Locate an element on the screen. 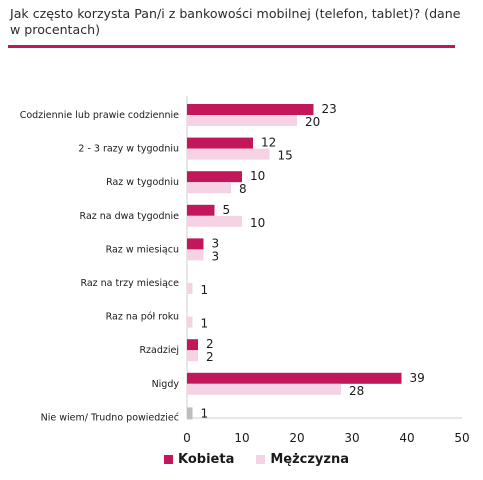 The height and width of the screenshot is (480, 483). category-label-5: Raz na trzy miesiące is located at coordinates (129, 283).